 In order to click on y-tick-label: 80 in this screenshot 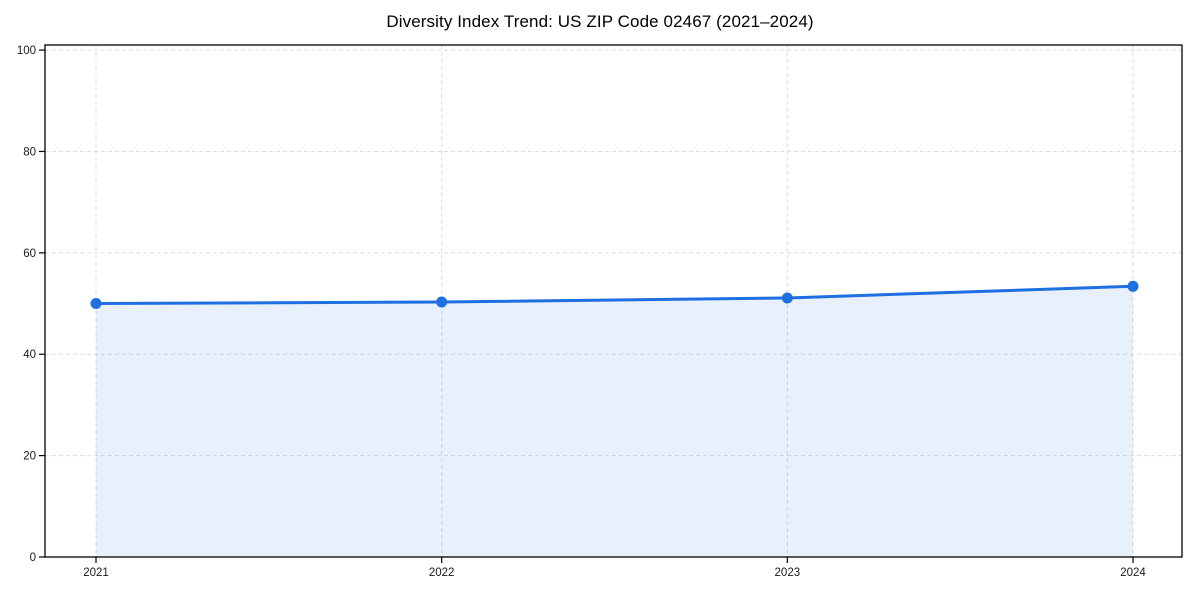, I will do `click(29, 152)`.